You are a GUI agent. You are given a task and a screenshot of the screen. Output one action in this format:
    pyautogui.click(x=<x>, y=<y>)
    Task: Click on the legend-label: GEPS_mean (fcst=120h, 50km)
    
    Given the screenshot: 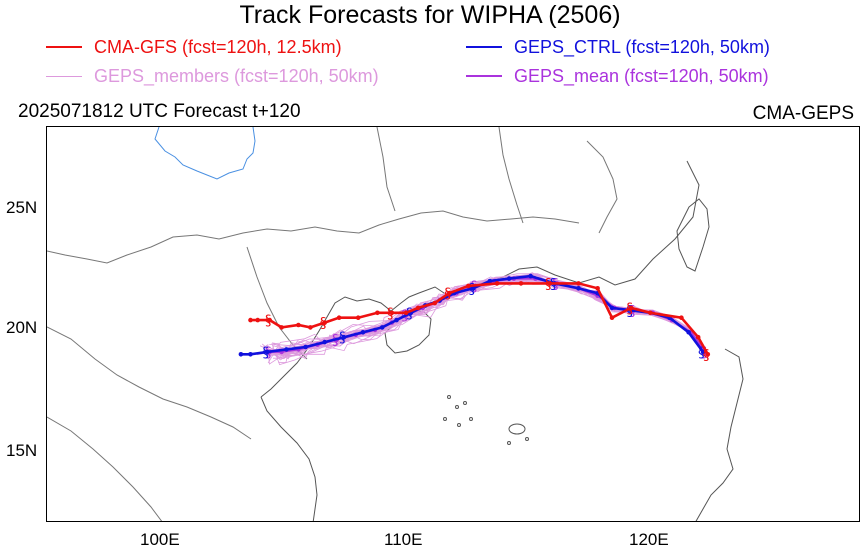 What is the action you would take?
    pyautogui.click(x=641, y=76)
    